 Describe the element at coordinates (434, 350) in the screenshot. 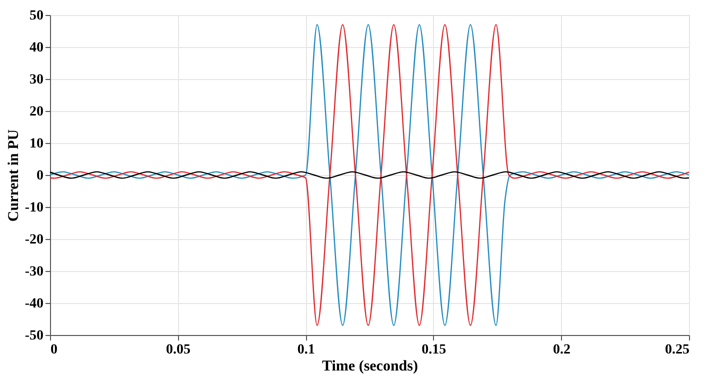

I see `x-tick-label: 0.15` at that location.